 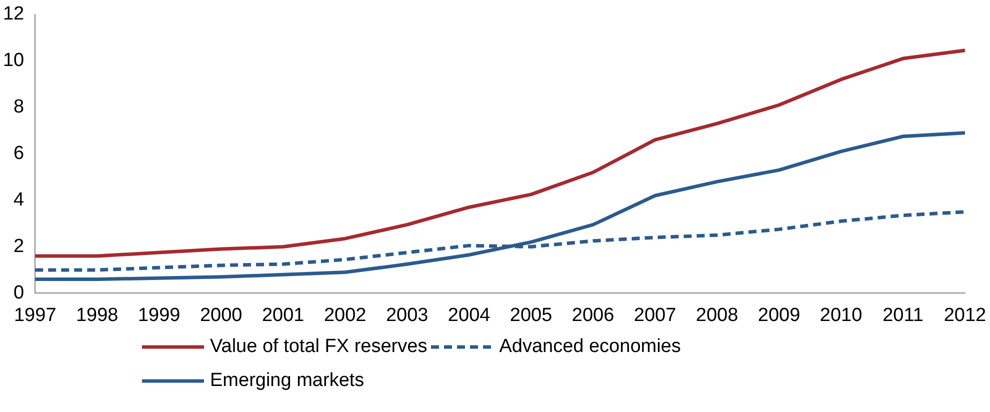 What do you see at coordinates (590, 347) in the screenshot?
I see `legend-label: Advanced economies` at bounding box center [590, 347].